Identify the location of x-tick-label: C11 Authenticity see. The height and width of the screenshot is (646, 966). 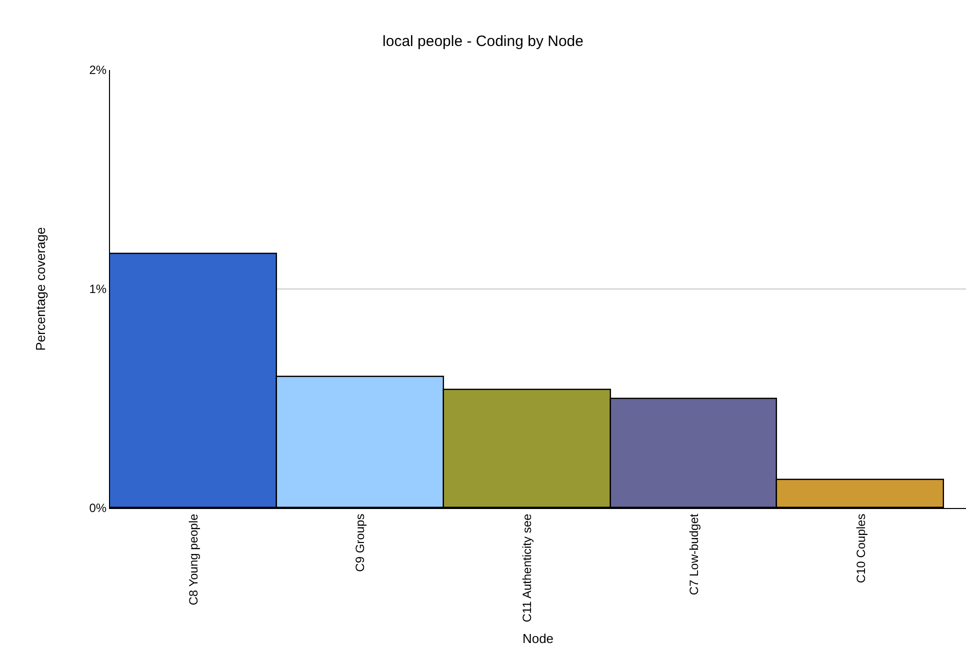
(527, 567).